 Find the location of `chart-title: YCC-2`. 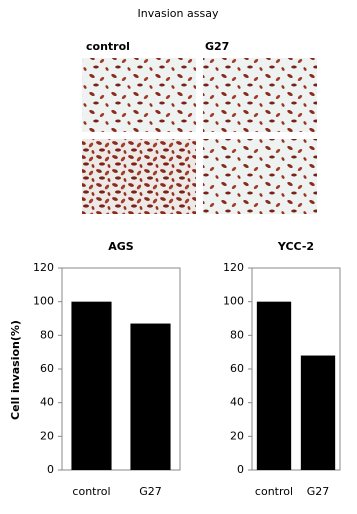

chart-title: YCC-2 is located at coordinates (295, 246).